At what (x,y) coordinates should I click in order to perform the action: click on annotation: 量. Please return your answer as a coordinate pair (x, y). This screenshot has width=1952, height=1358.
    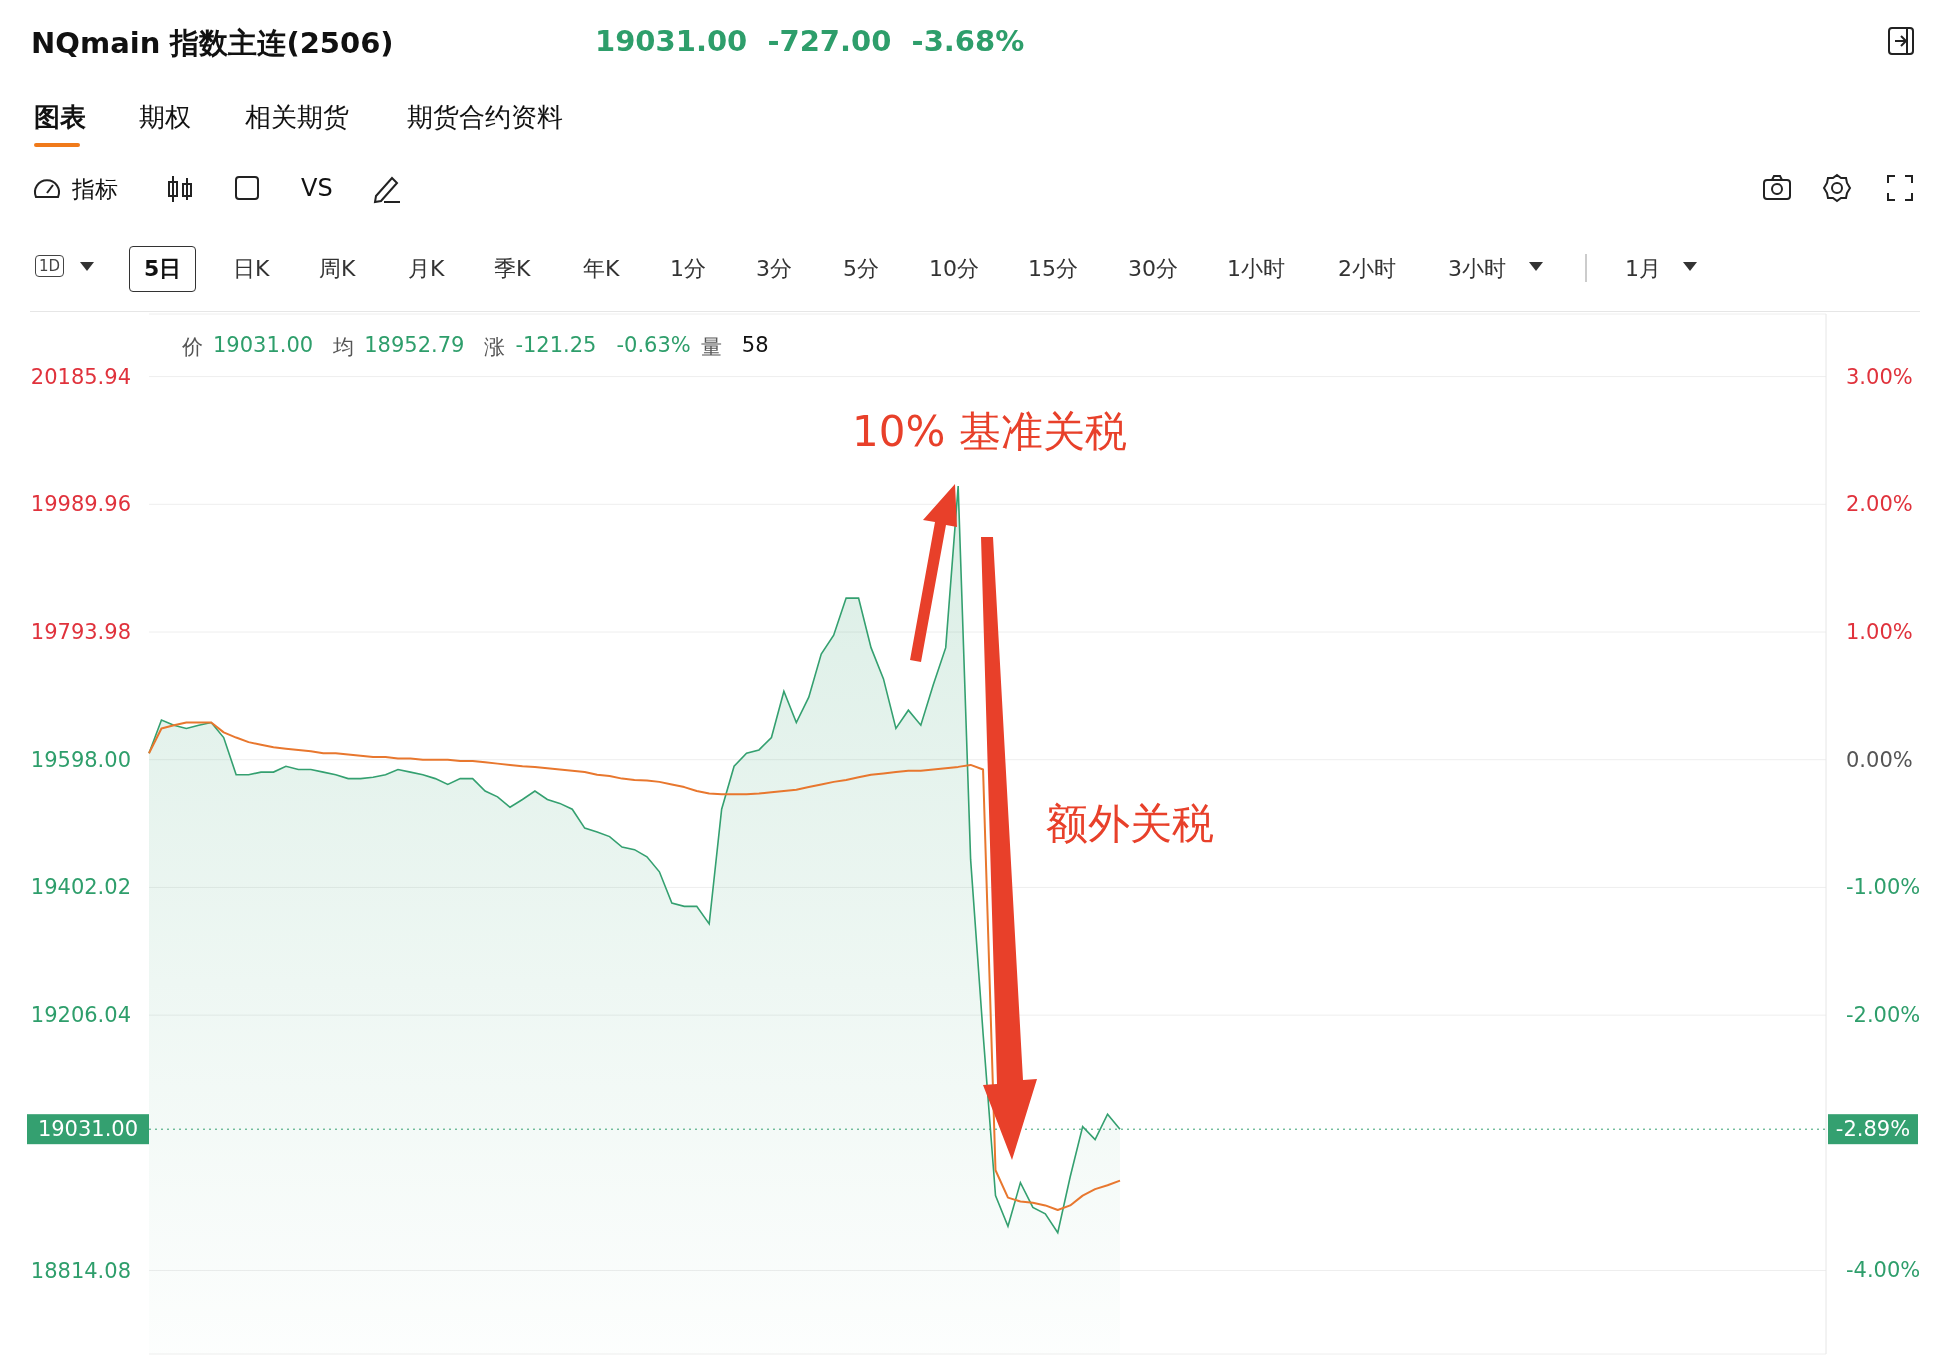
    Looking at the image, I should click on (711, 347).